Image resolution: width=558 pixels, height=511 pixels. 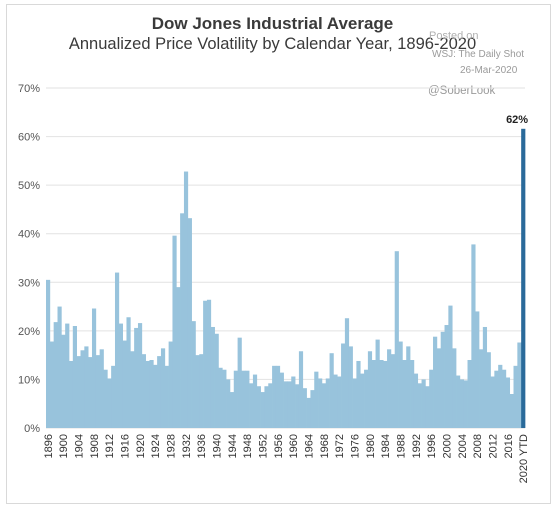 I want to click on x-tick-label: 1976, so click(x=355, y=446).